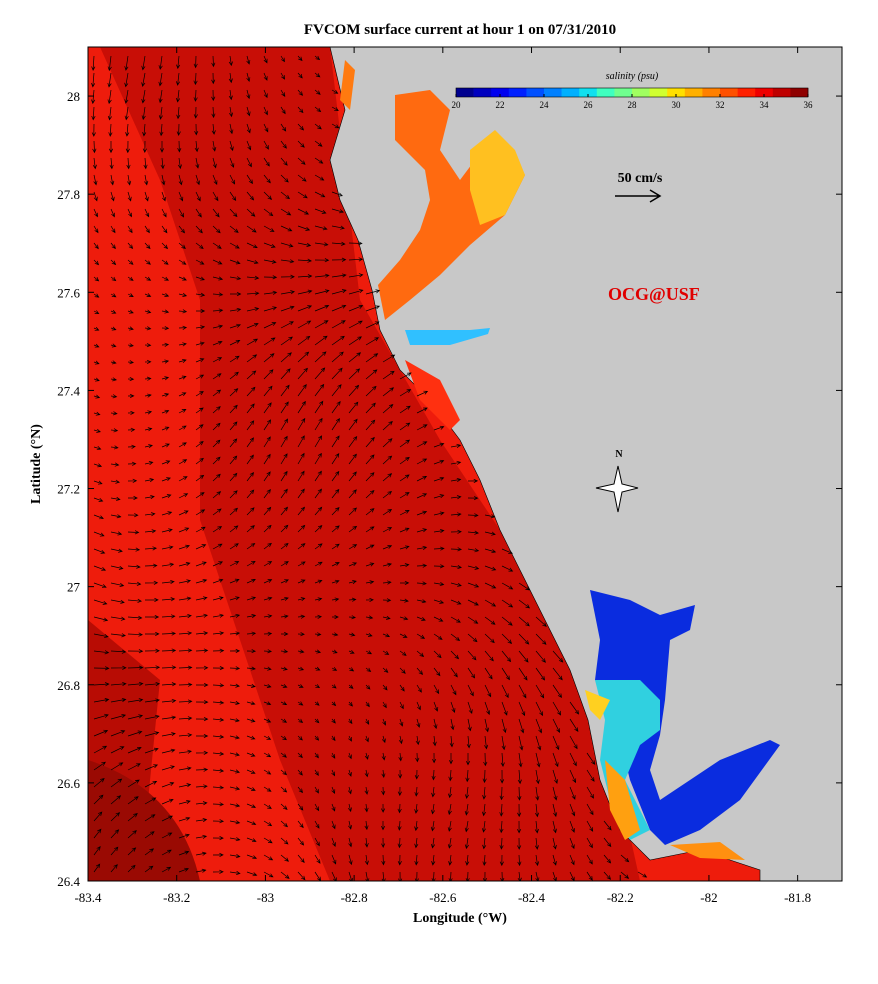 This screenshot has width=878, height=984. Describe the element at coordinates (765, 105) in the screenshot. I see `colorbar-tick-label: 34` at that location.